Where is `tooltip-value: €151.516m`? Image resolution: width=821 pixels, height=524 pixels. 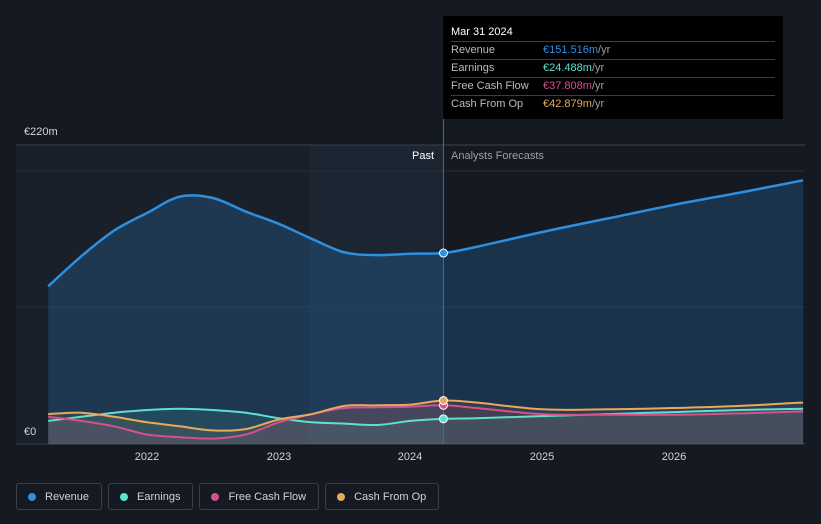 tooltip-value: €151.516m is located at coordinates (571, 50).